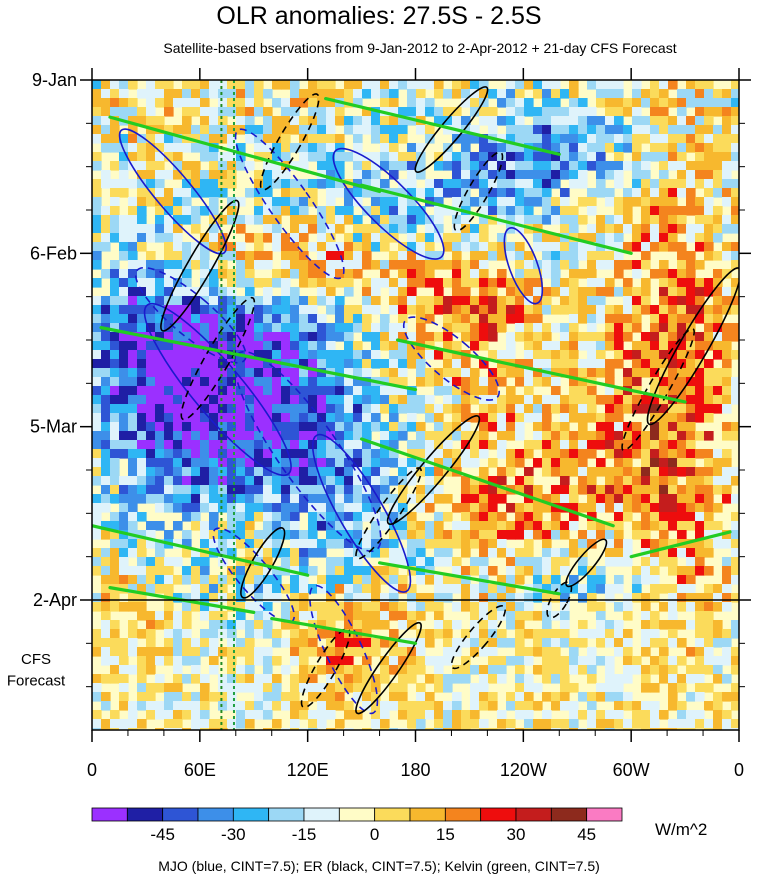  Describe the element at coordinates (53, 253) in the screenshot. I see `y-tick-label: 6-Feb` at that location.